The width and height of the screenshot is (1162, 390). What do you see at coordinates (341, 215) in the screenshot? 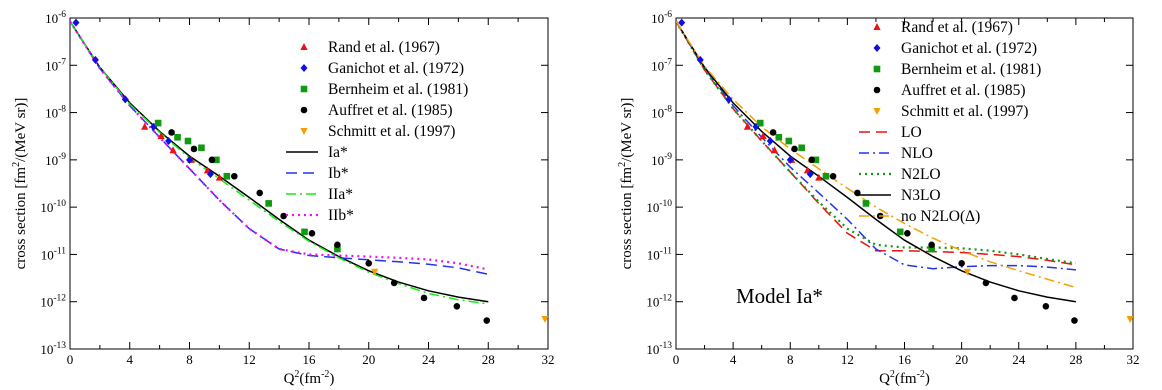
I see `legend-label: IIb*` at bounding box center [341, 215].